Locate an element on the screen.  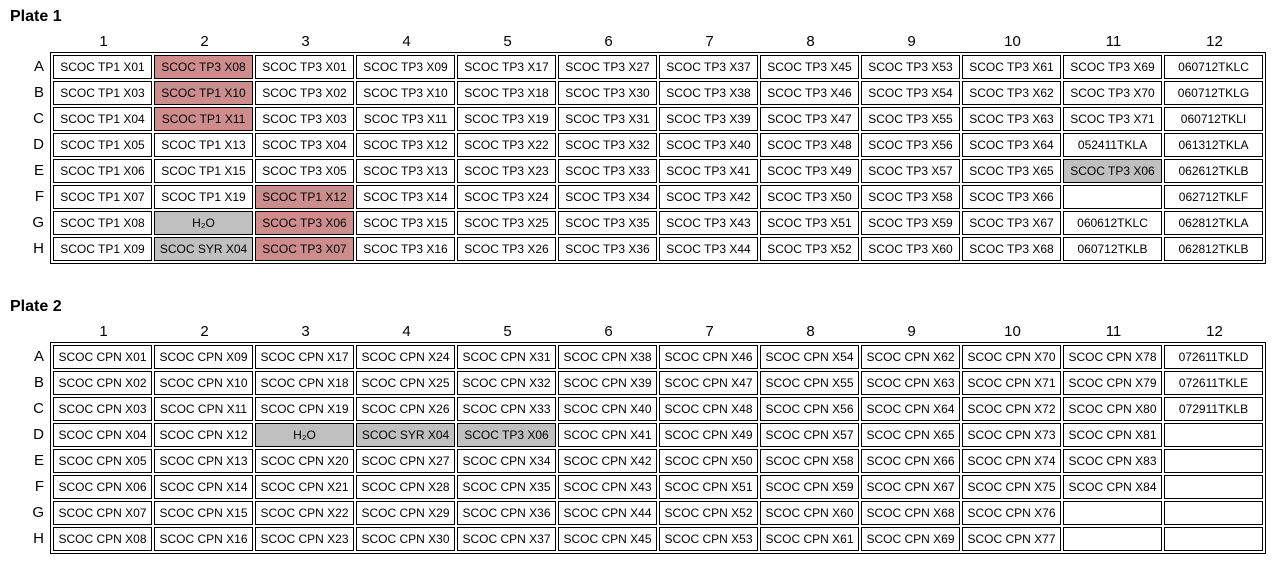
plate-1-well-H11: 060712TKLB is located at coordinates (1112, 249).